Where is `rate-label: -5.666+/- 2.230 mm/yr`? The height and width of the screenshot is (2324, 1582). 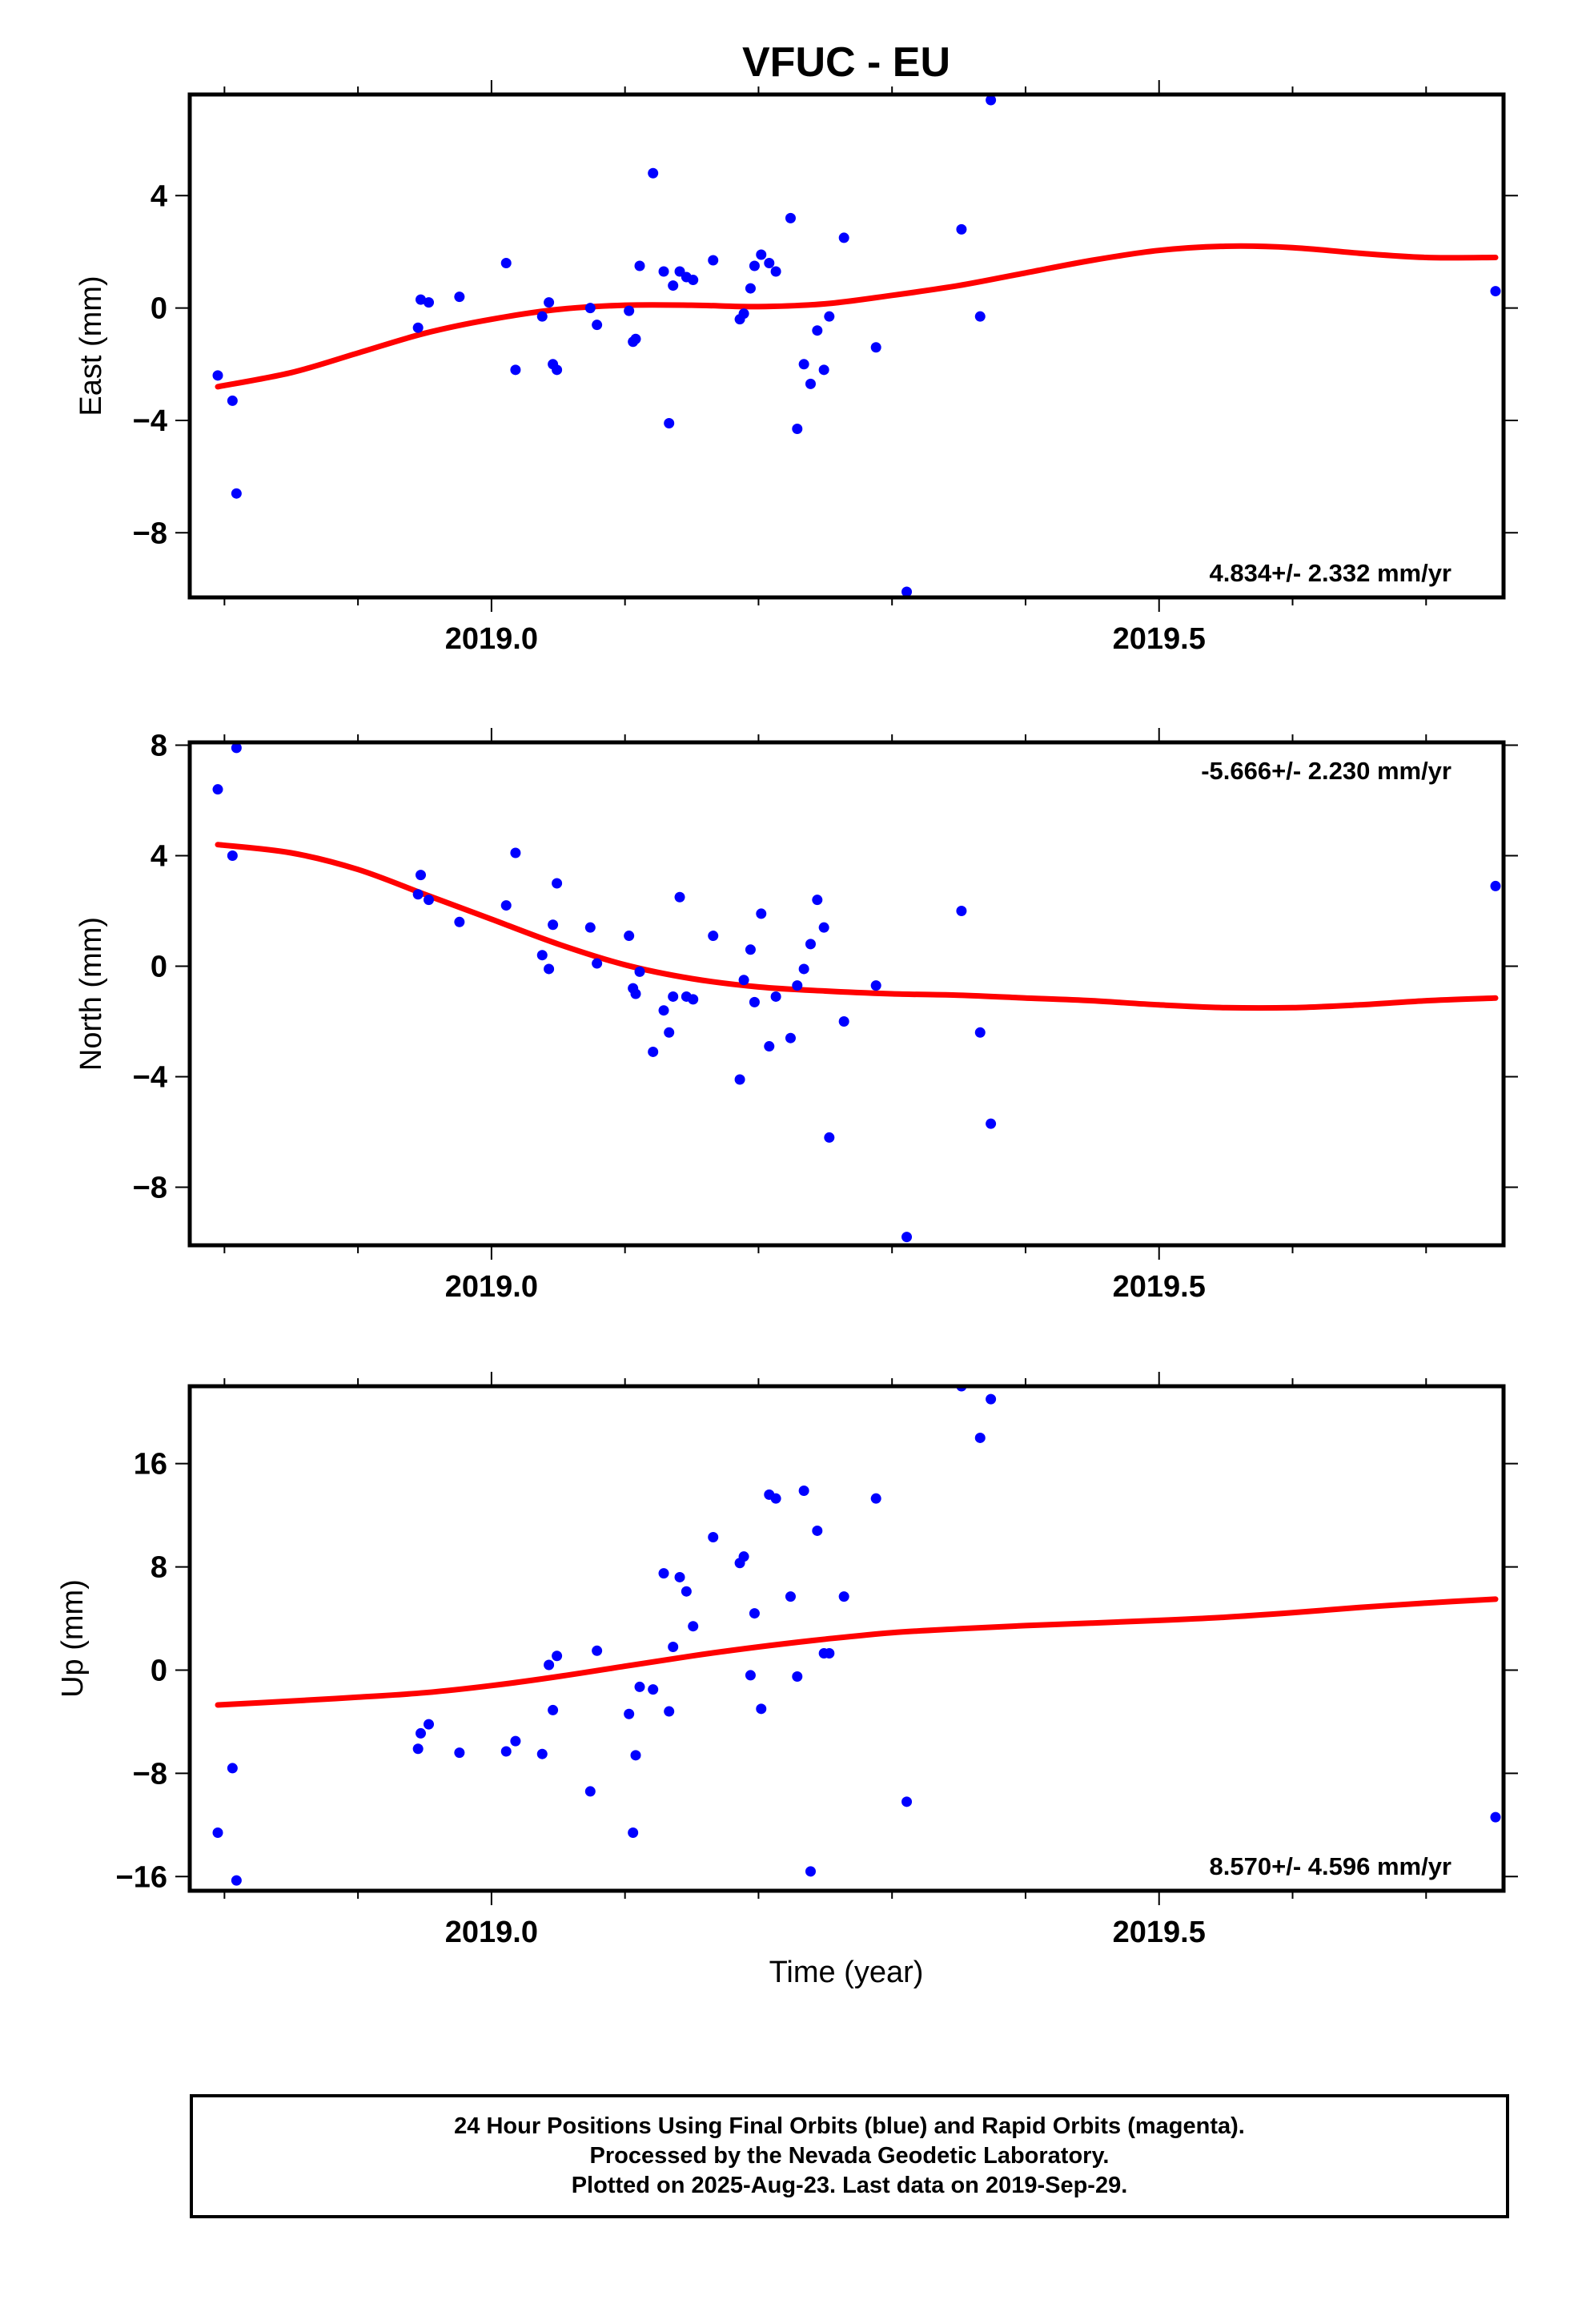 rate-label: -5.666+/- 2.230 mm/yr is located at coordinates (1327, 771).